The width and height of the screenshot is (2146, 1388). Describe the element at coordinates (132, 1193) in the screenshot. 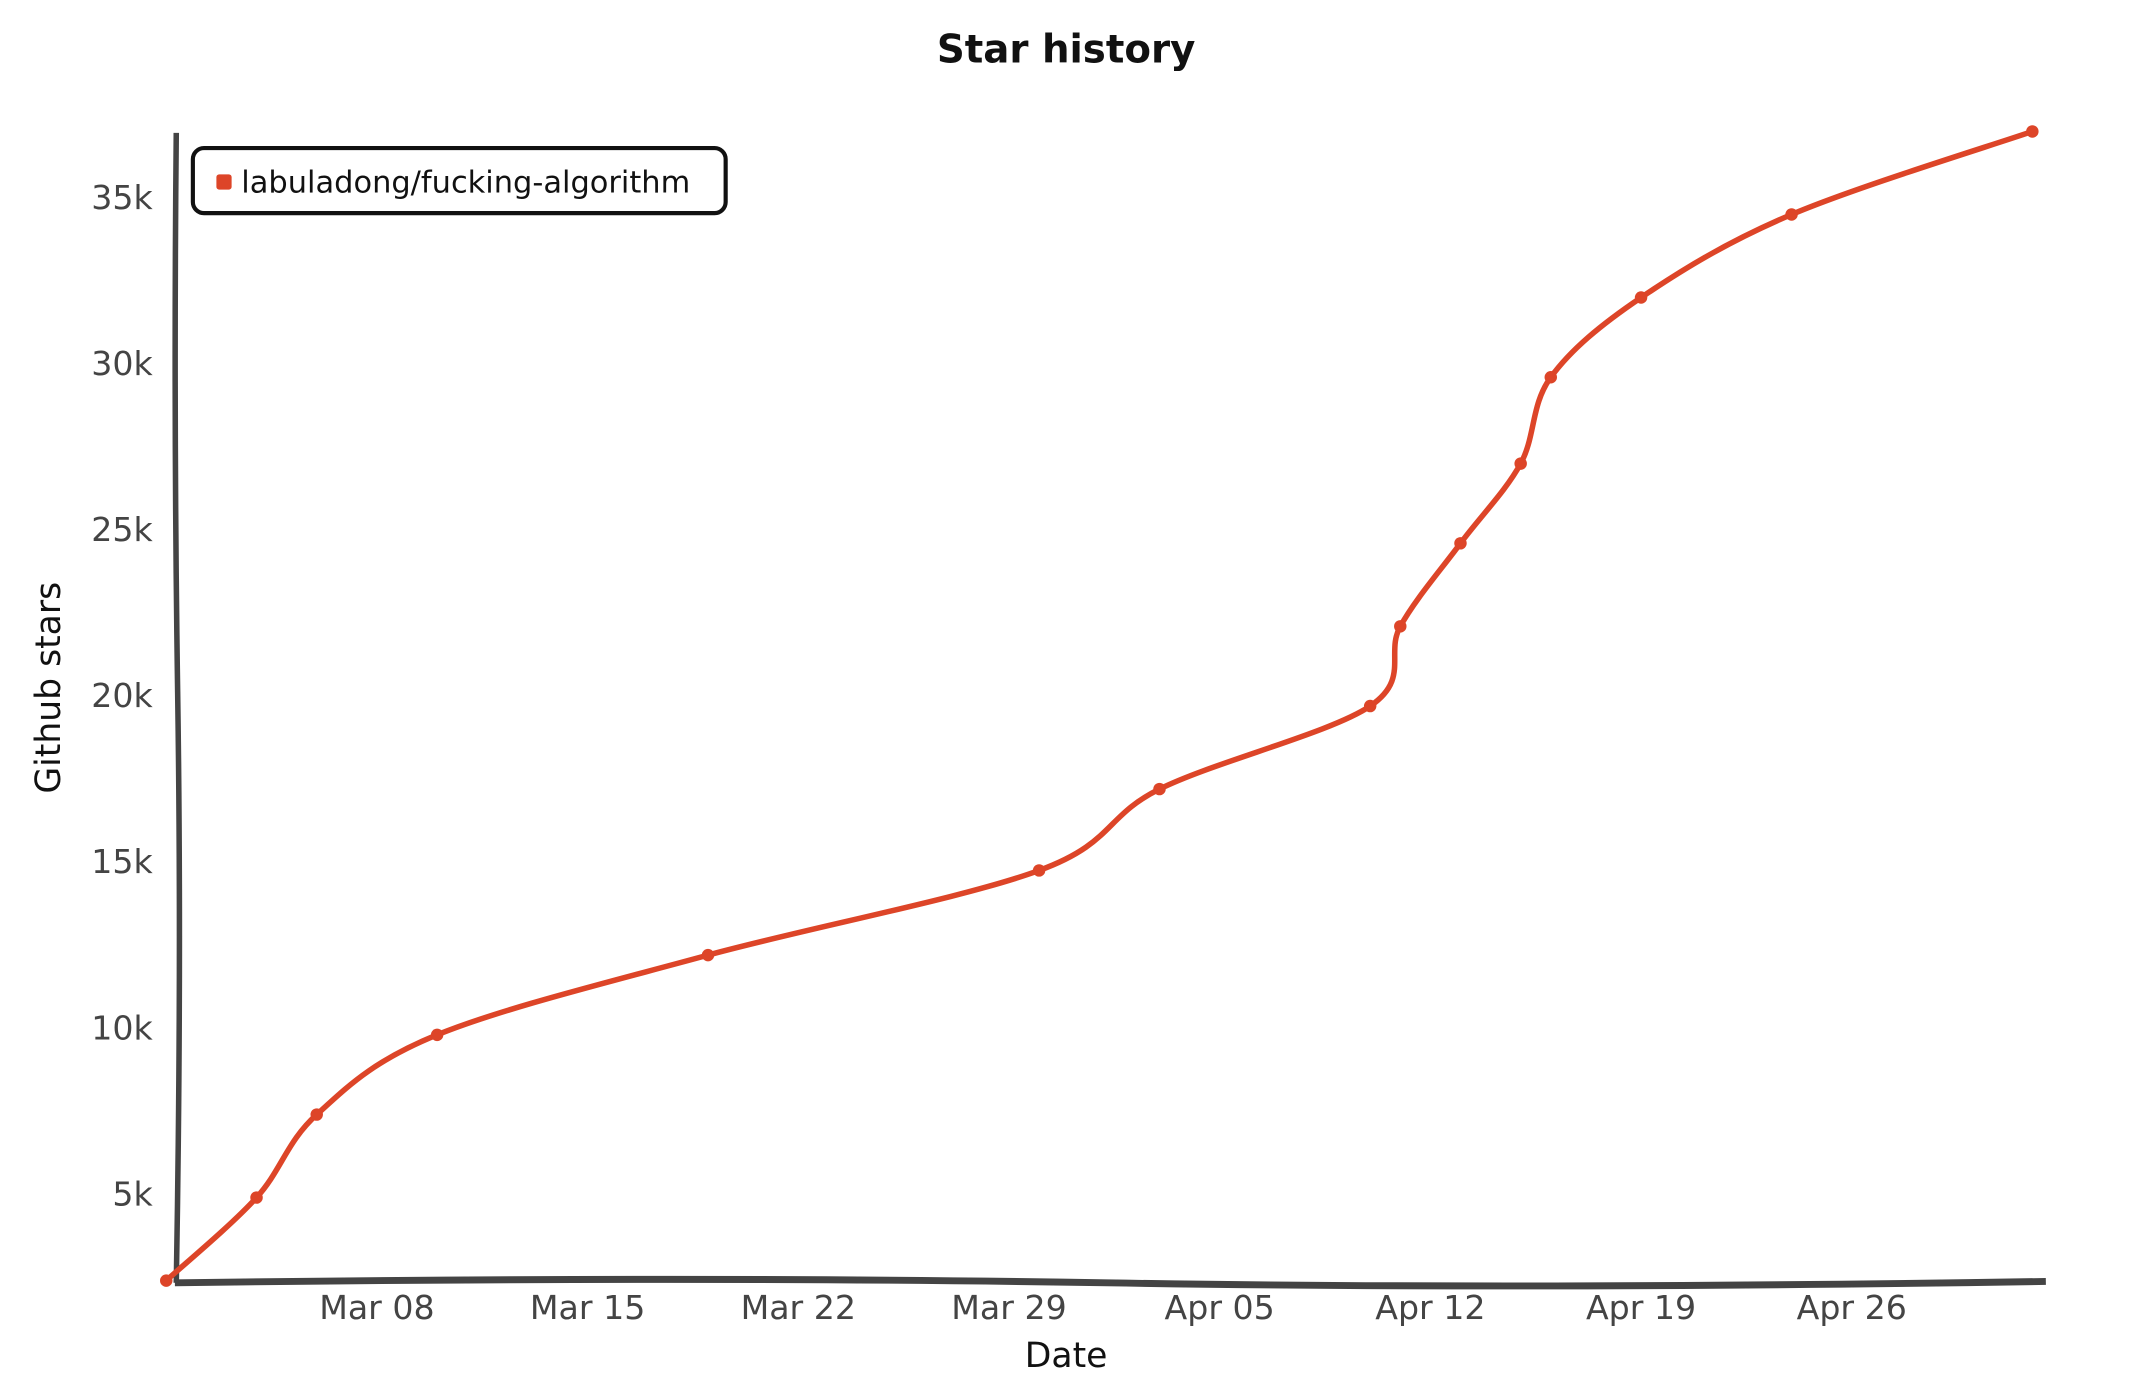

I see `y-tick-label: 5k` at that location.